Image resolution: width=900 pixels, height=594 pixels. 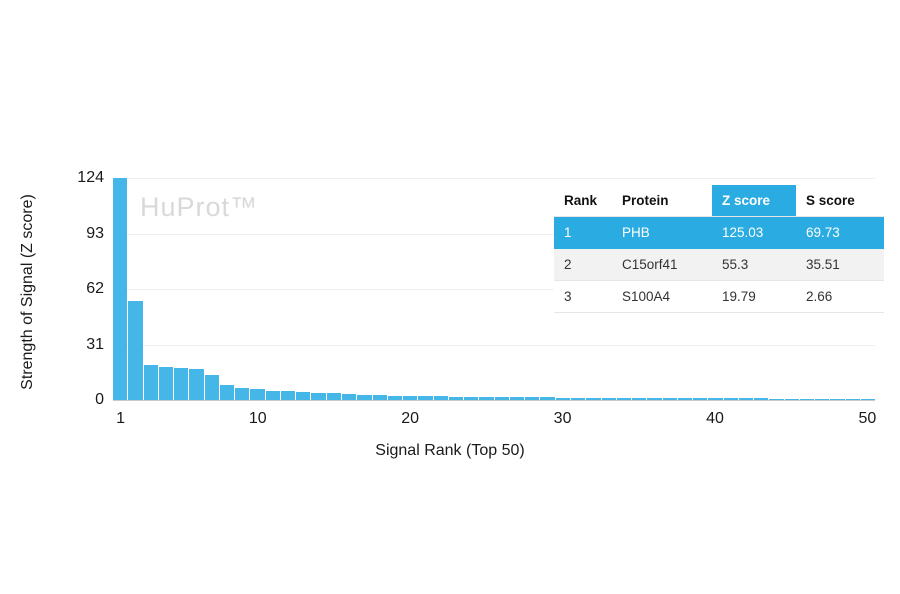 I want to click on table-header-row: Rank Protein Z score S score, so click(x=719, y=201).